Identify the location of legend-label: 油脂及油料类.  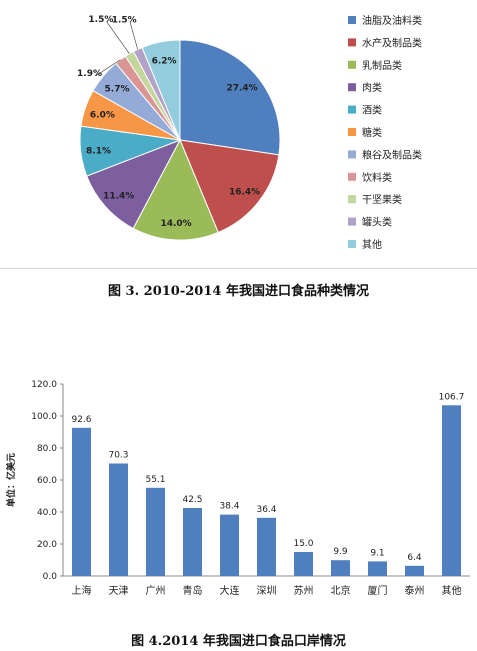
(392, 20).